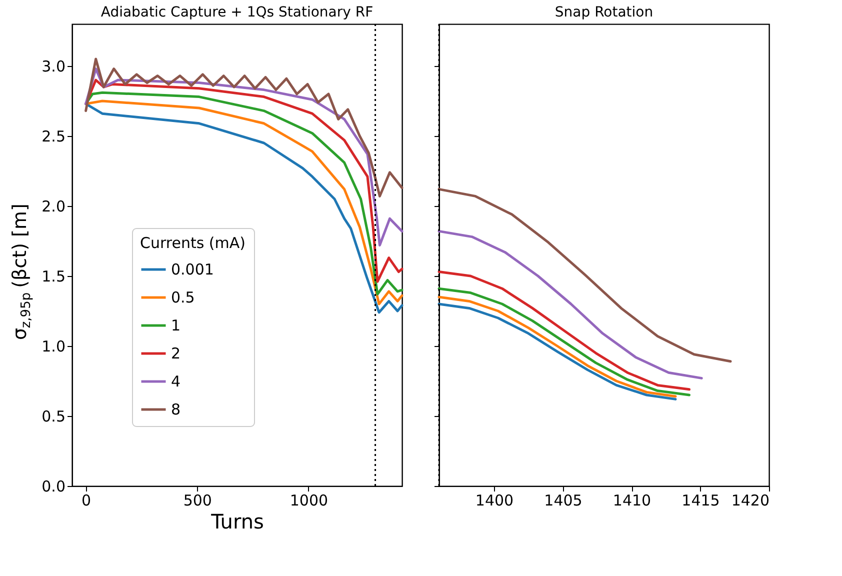  I want to click on x-tick-label: 1415, so click(701, 501).